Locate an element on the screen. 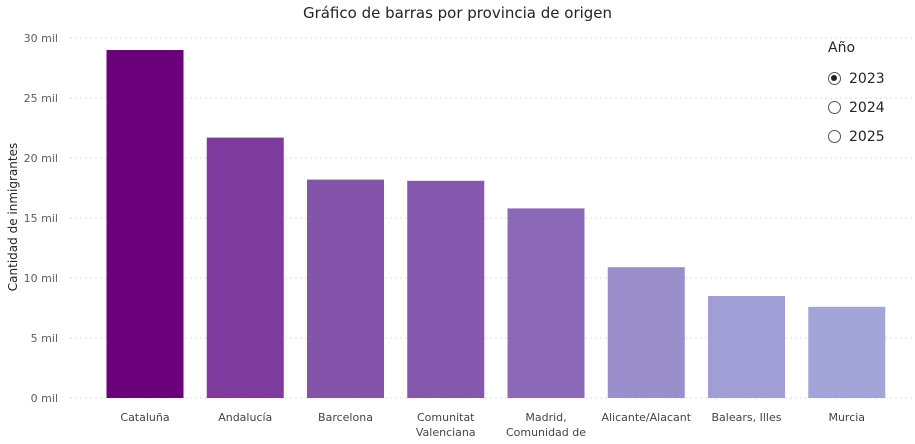 The image size is (915, 444). x-tick-label: Cataluña is located at coordinates (144, 417).